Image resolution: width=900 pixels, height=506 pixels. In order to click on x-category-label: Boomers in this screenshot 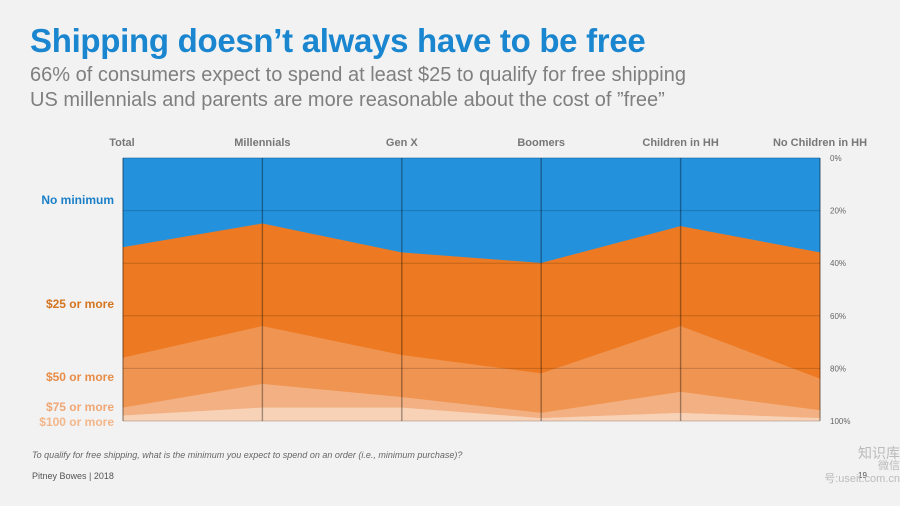, I will do `click(541, 143)`.